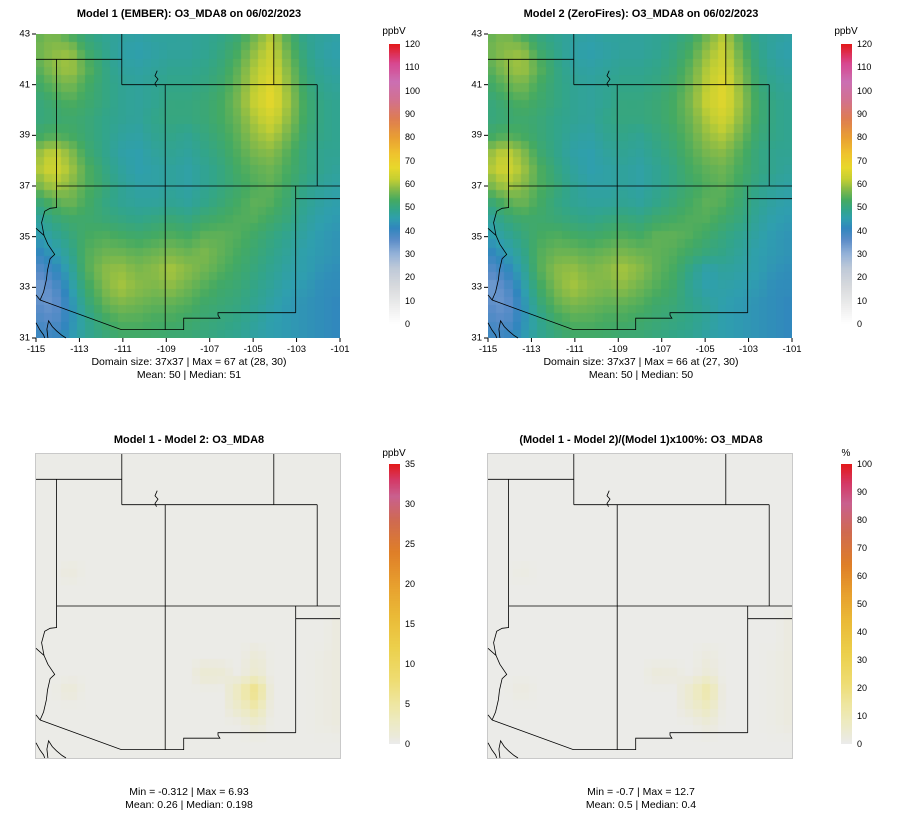 This screenshot has height=840, width=900. What do you see at coordinates (422, 604) in the screenshot?
I see `colorbar-tick-labels: 0 5 10 15 20 25 30 35` at bounding box center [422, 604].